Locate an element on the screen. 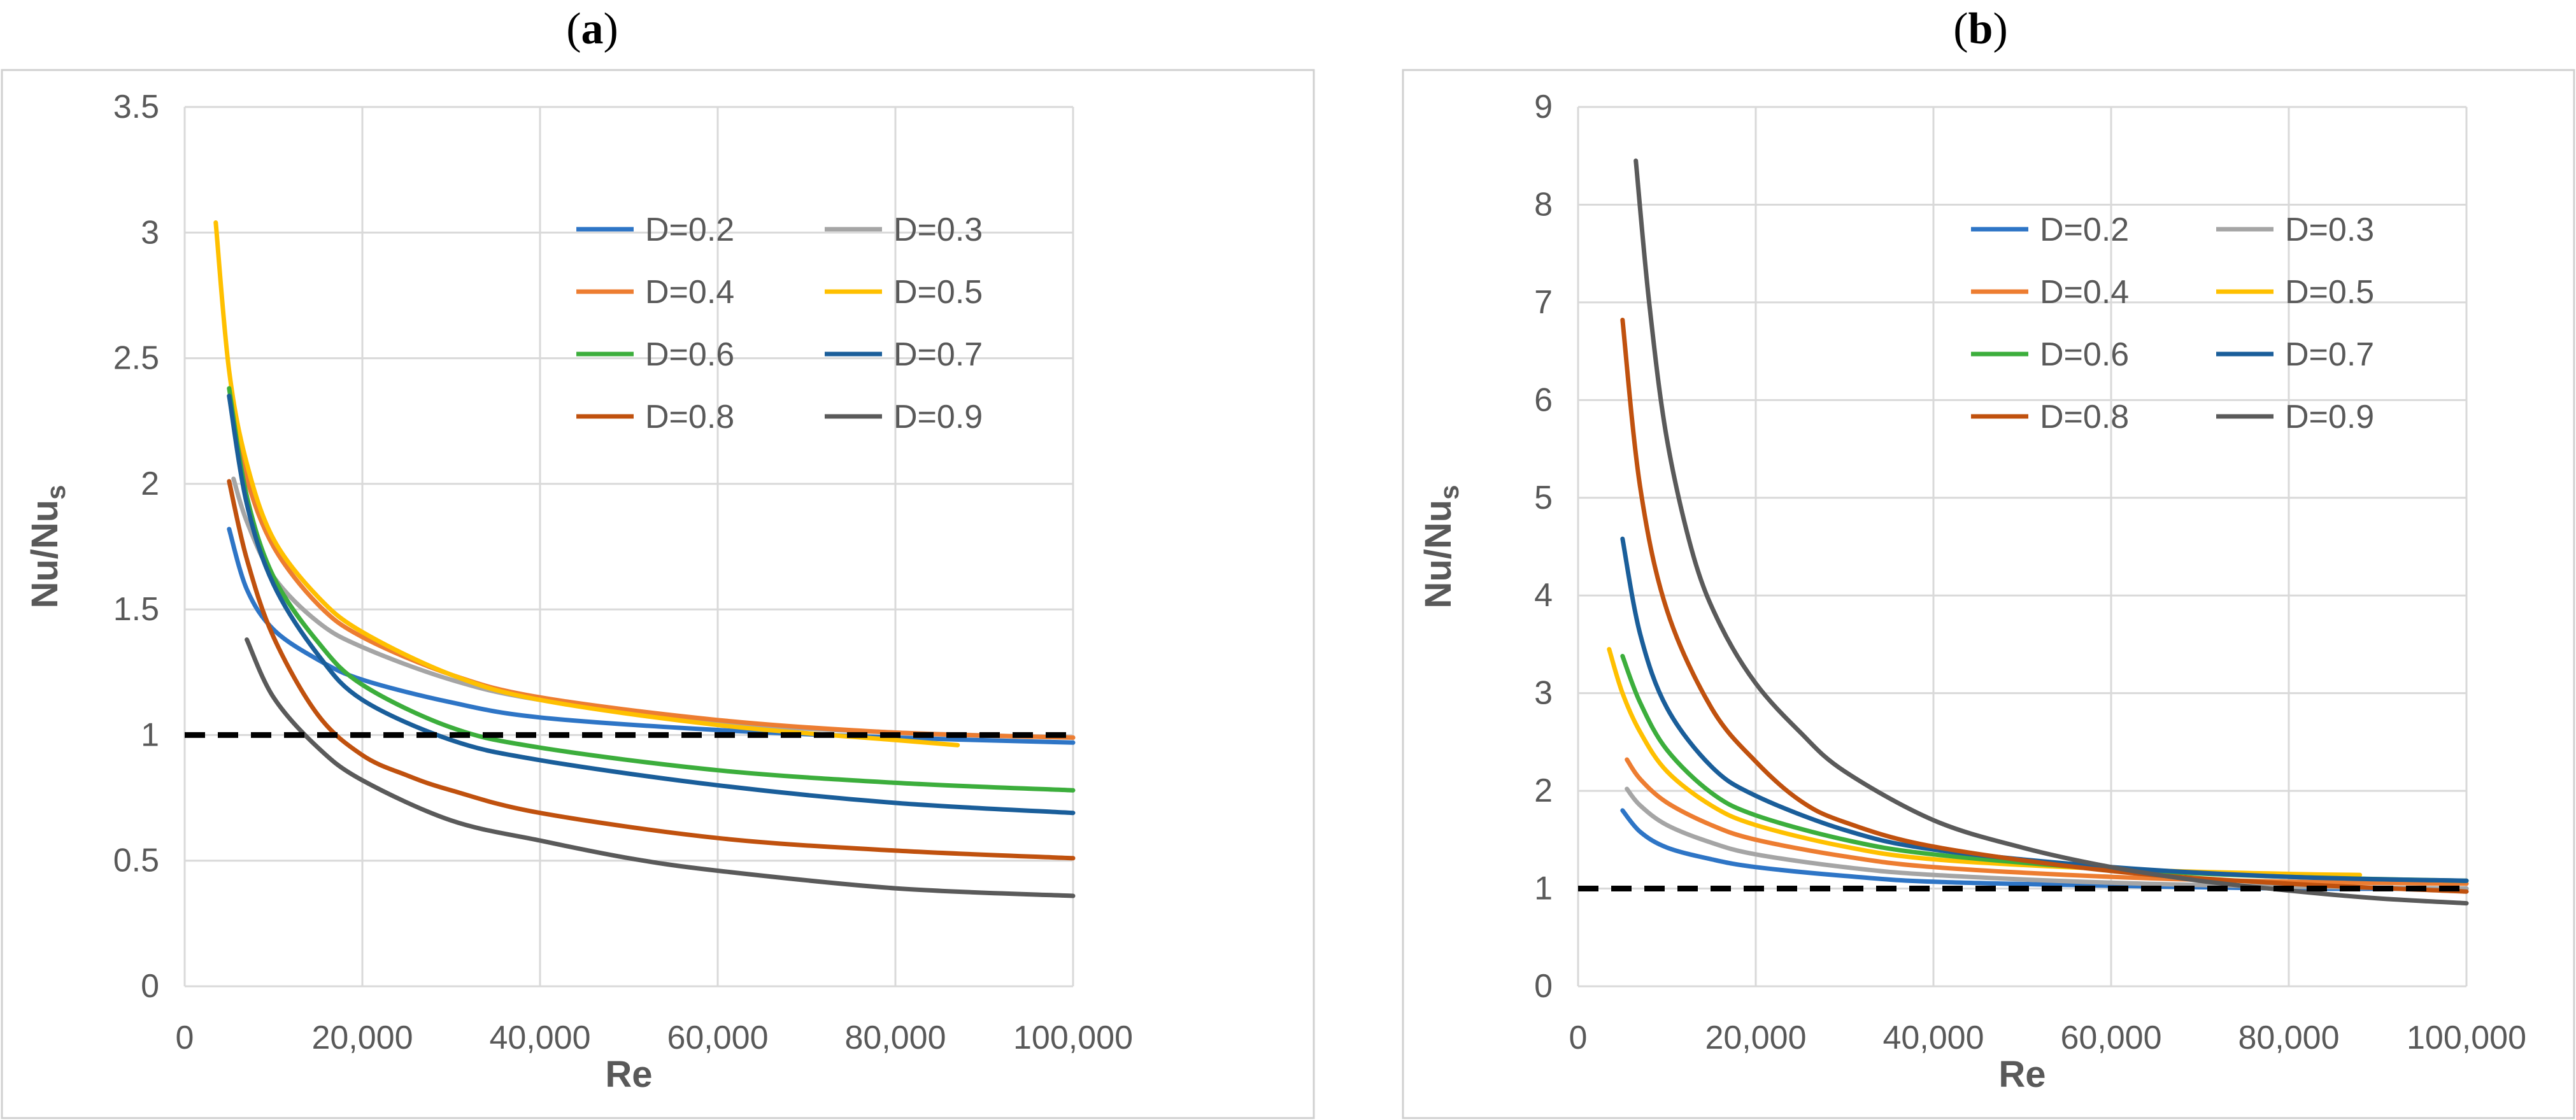 The height and width of the screenshot is (1120, 2576). y-tick-label: 7 is located at coordinates (1544, 303).